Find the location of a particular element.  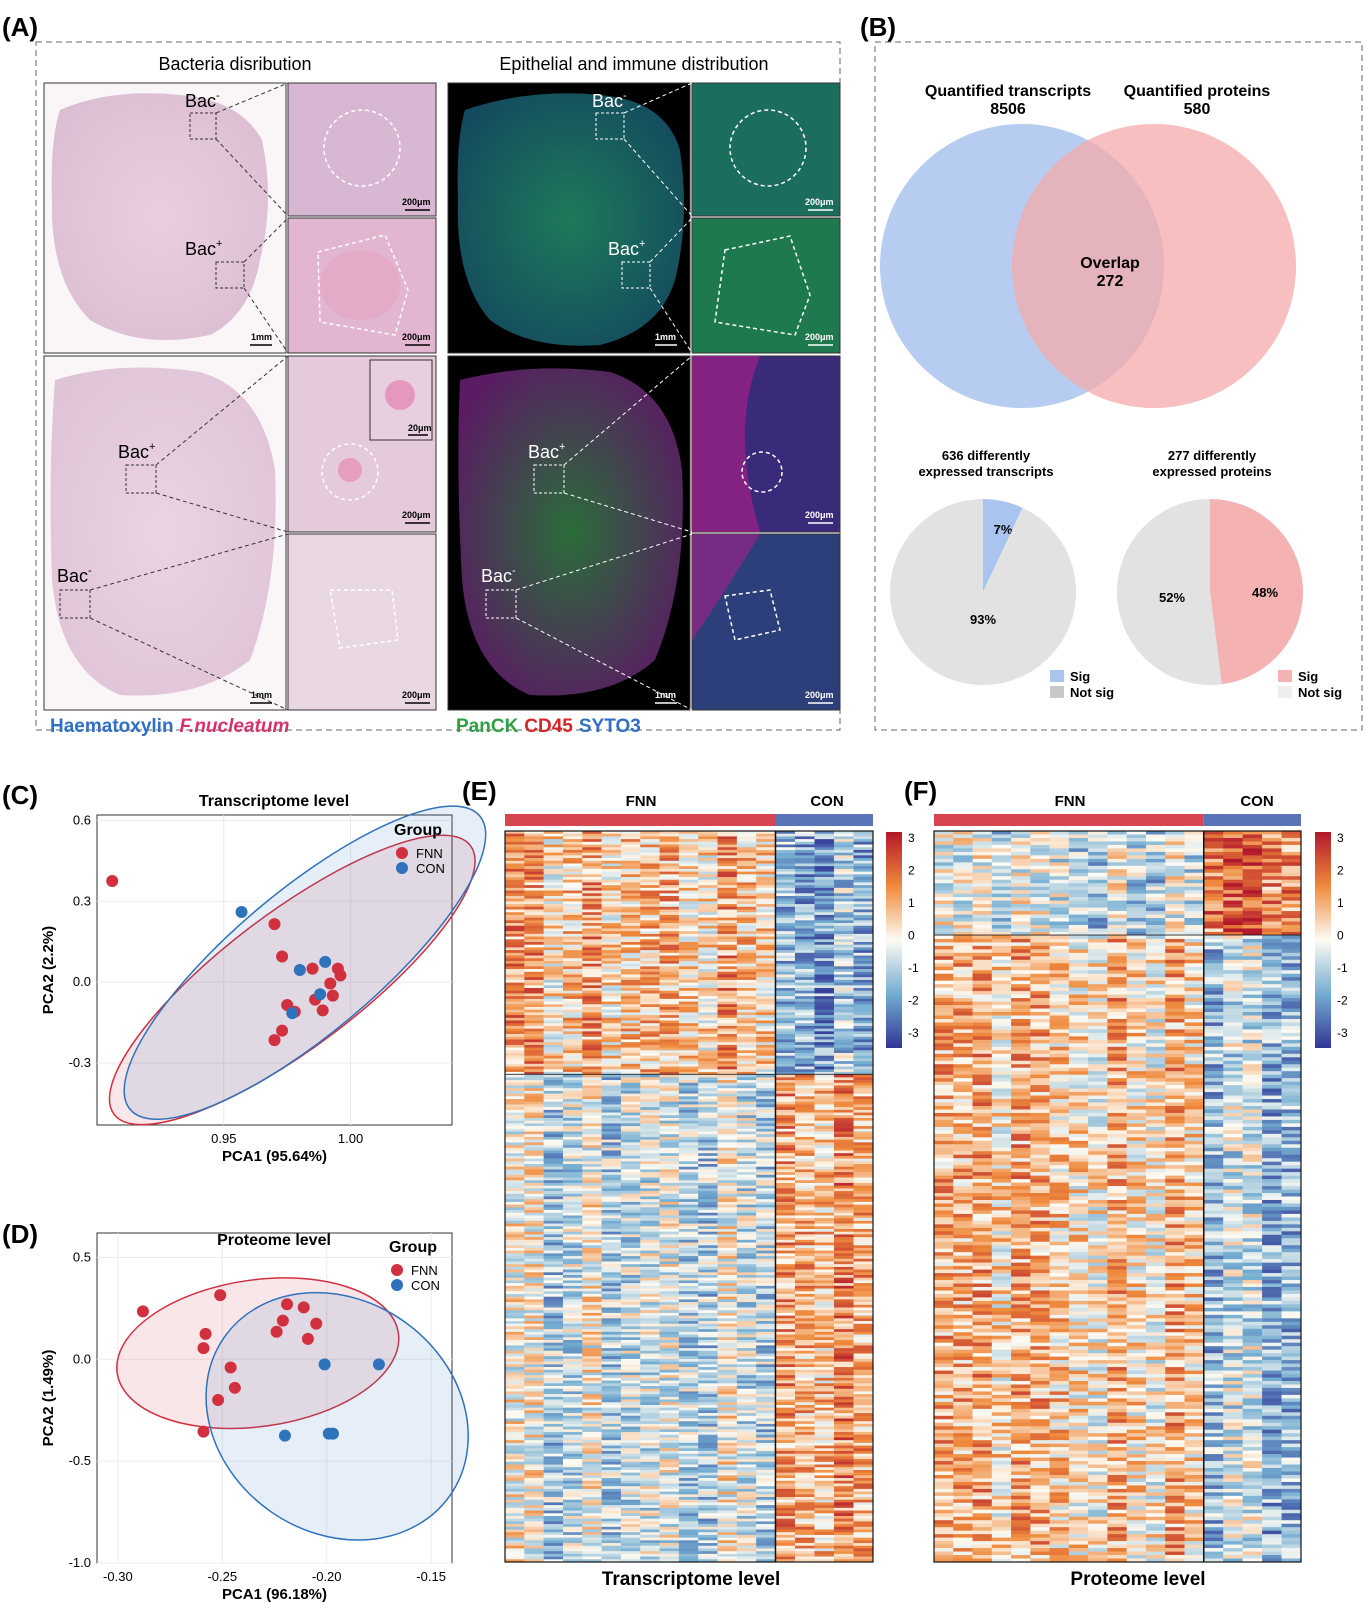

venn-right-title: Quantified proteins is located at coordinates (1197, 91).